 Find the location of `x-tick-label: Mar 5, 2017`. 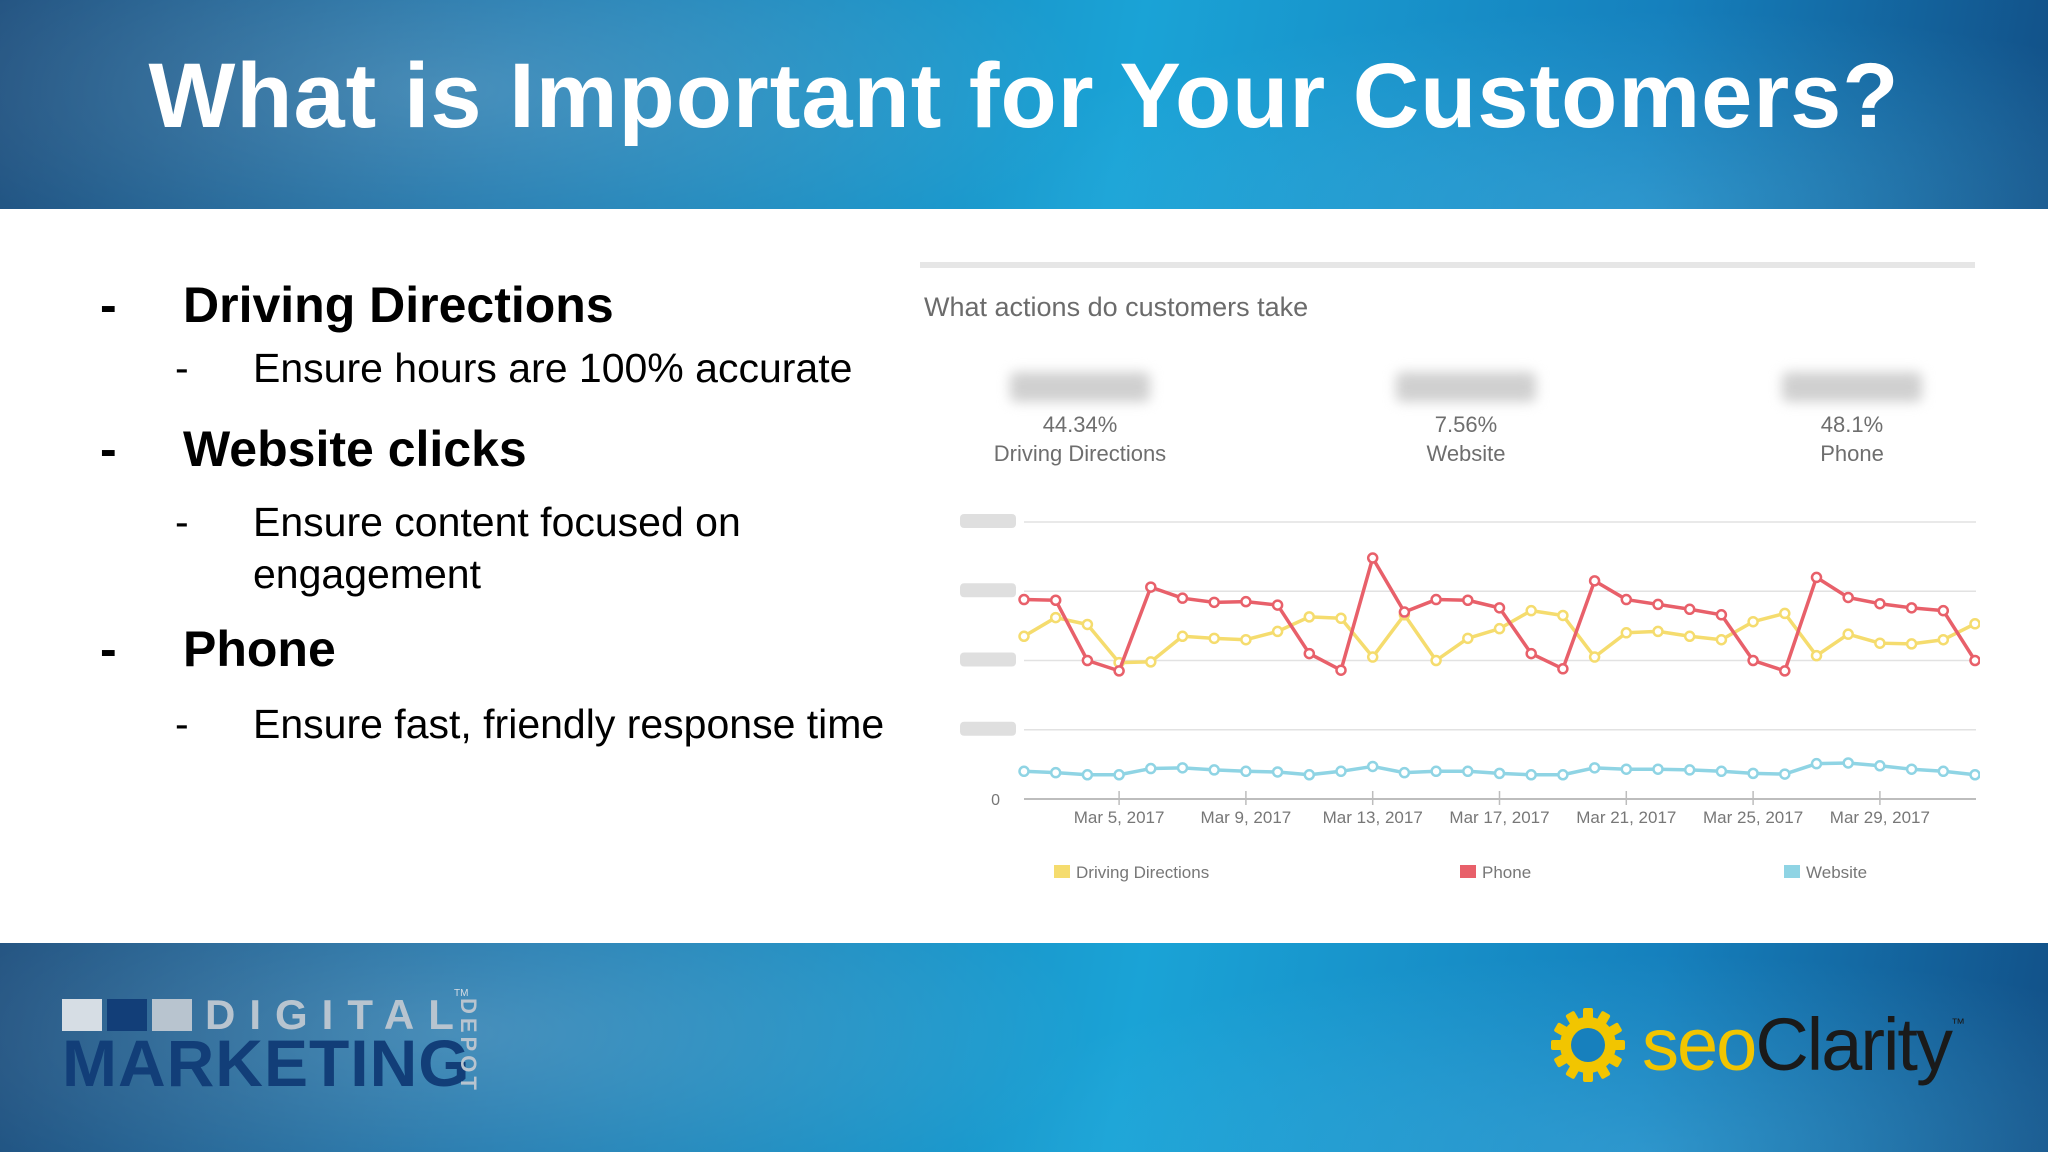

x-tick-label: Mar 5, 2017 is located at coordinates (1119, 817).